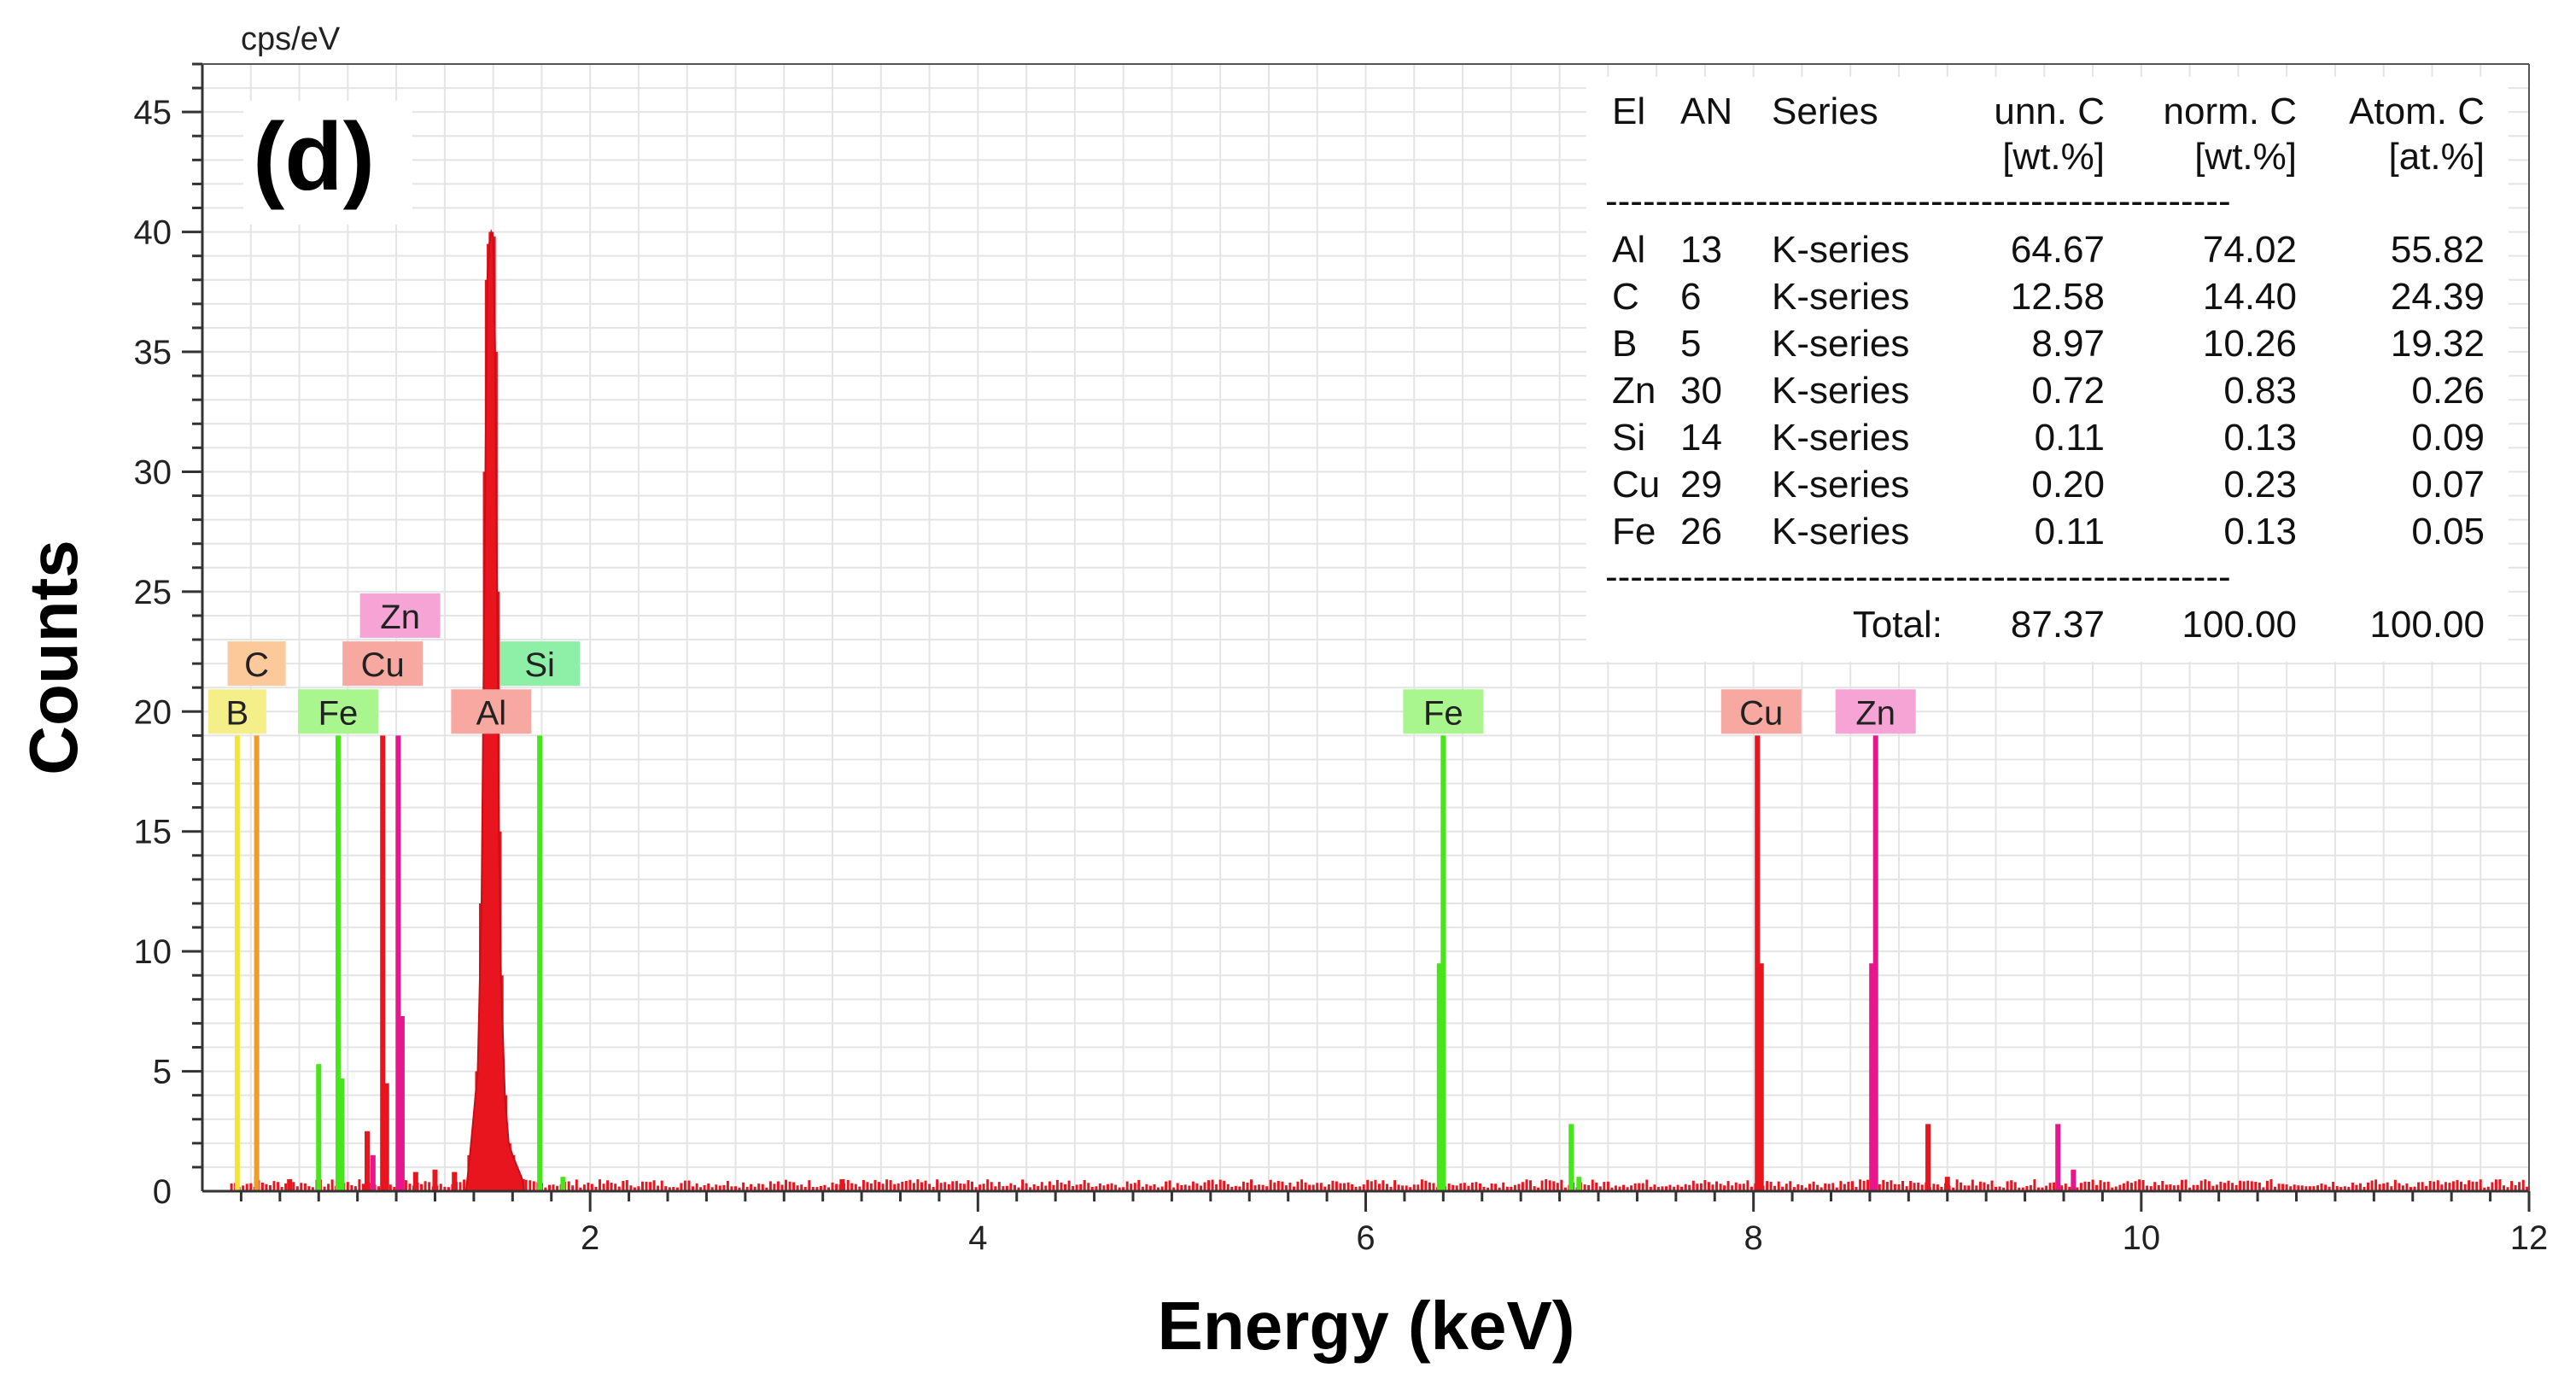 The image size is (2576, 1391). What do you see at coordinates (162, 1192) in the screenshot?
I see `y-tick-label: 0` at bounding box center [162, 1192].